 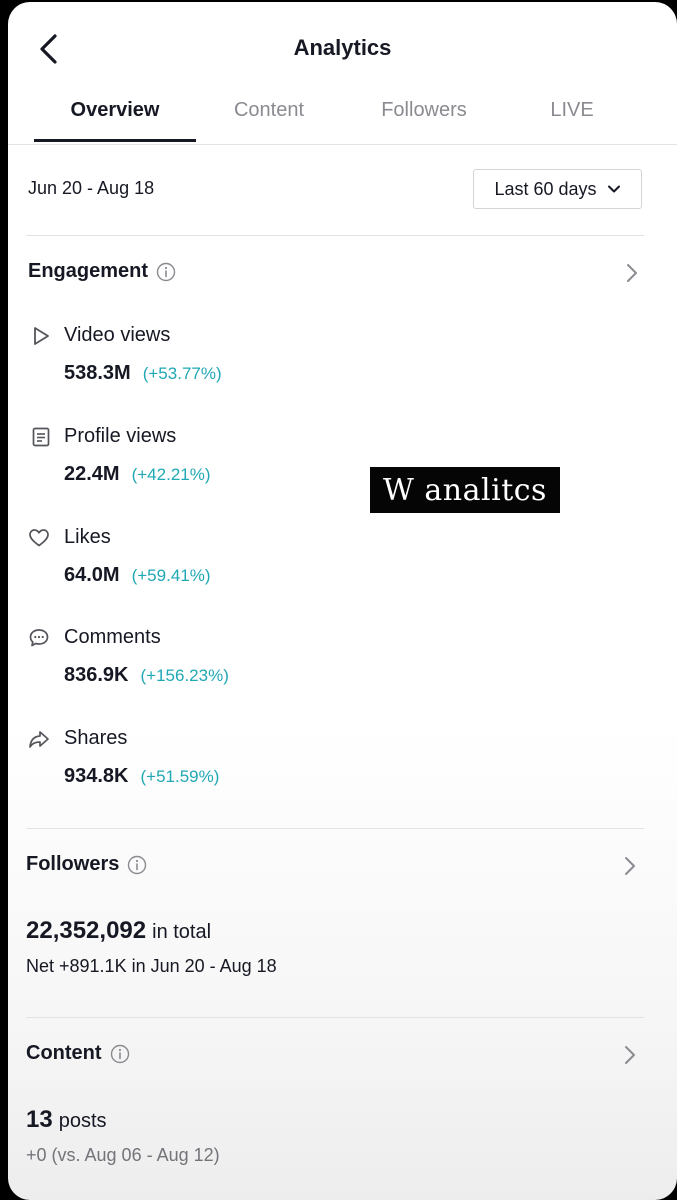 What do you see at coordinates (545, 188) in the screenshot?
I see `date-range-dropdown-value: Last 60 days` at bounding box center [545, 188].